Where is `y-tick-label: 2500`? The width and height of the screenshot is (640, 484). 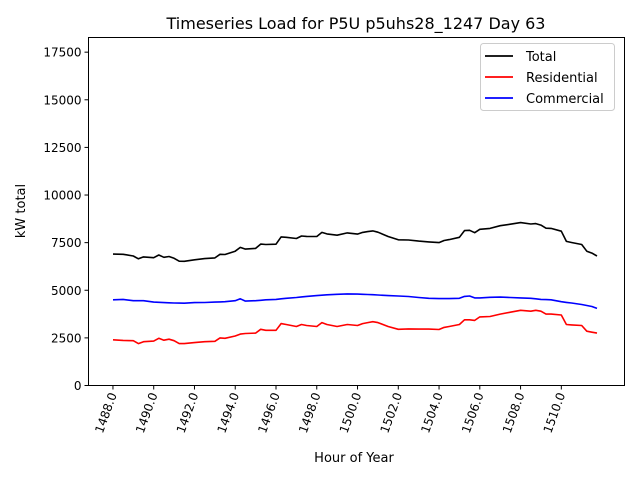
y-tick-label: 2500 is located at coordinates (66, 338).